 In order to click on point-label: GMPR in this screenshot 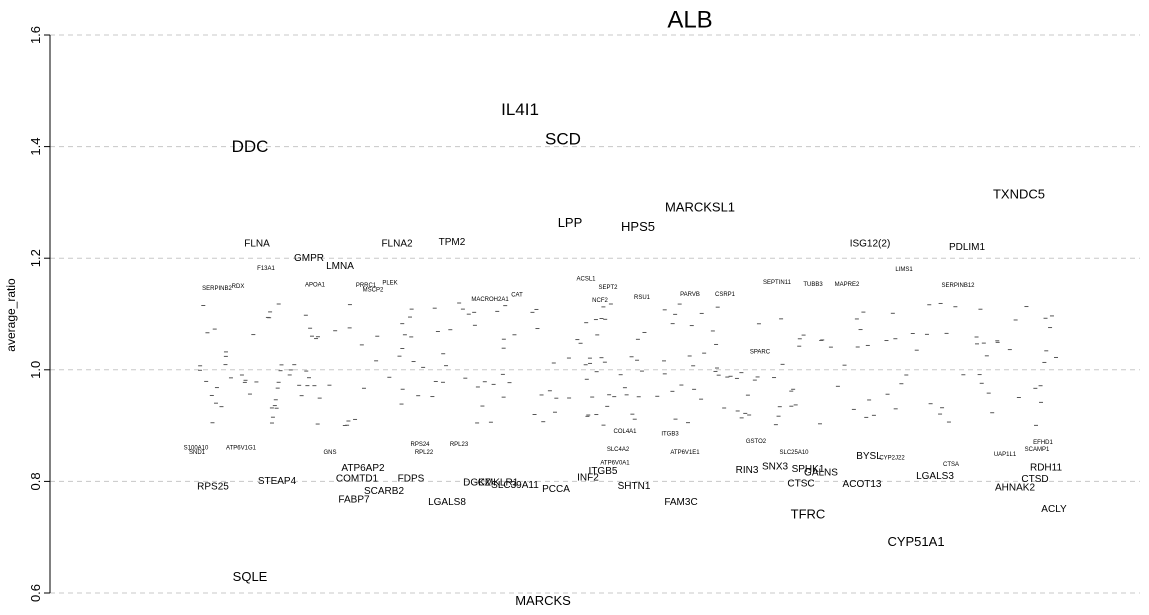, I will do `click(309, 258)`.